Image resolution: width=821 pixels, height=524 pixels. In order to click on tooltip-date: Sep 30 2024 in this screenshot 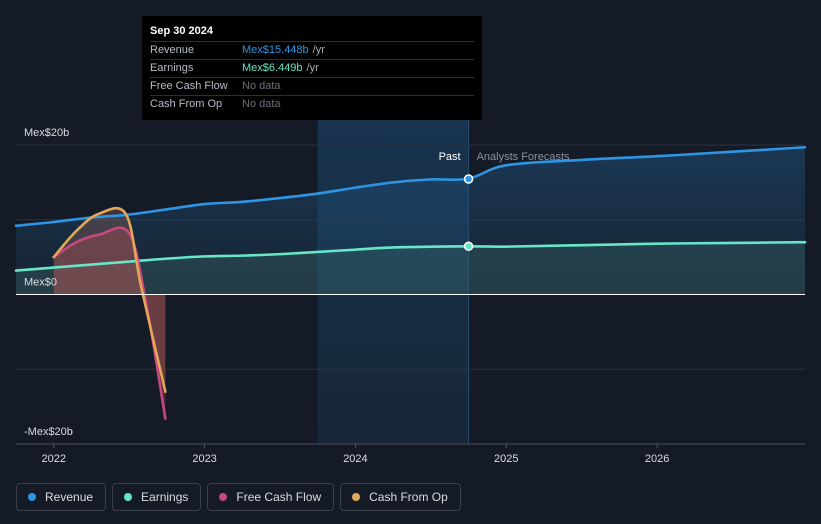, I will do `click(181, 31)`.